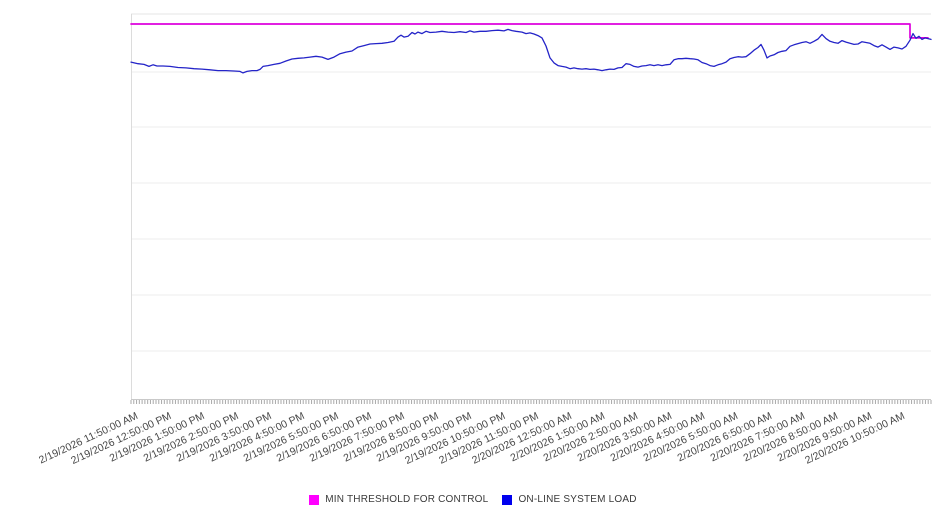 This screenshot has width=946, height=526. What do you see at coordinates (531, 402) in the screenshot?
I see `x-axis-minor-ticks` at bounding box center [531, 402].